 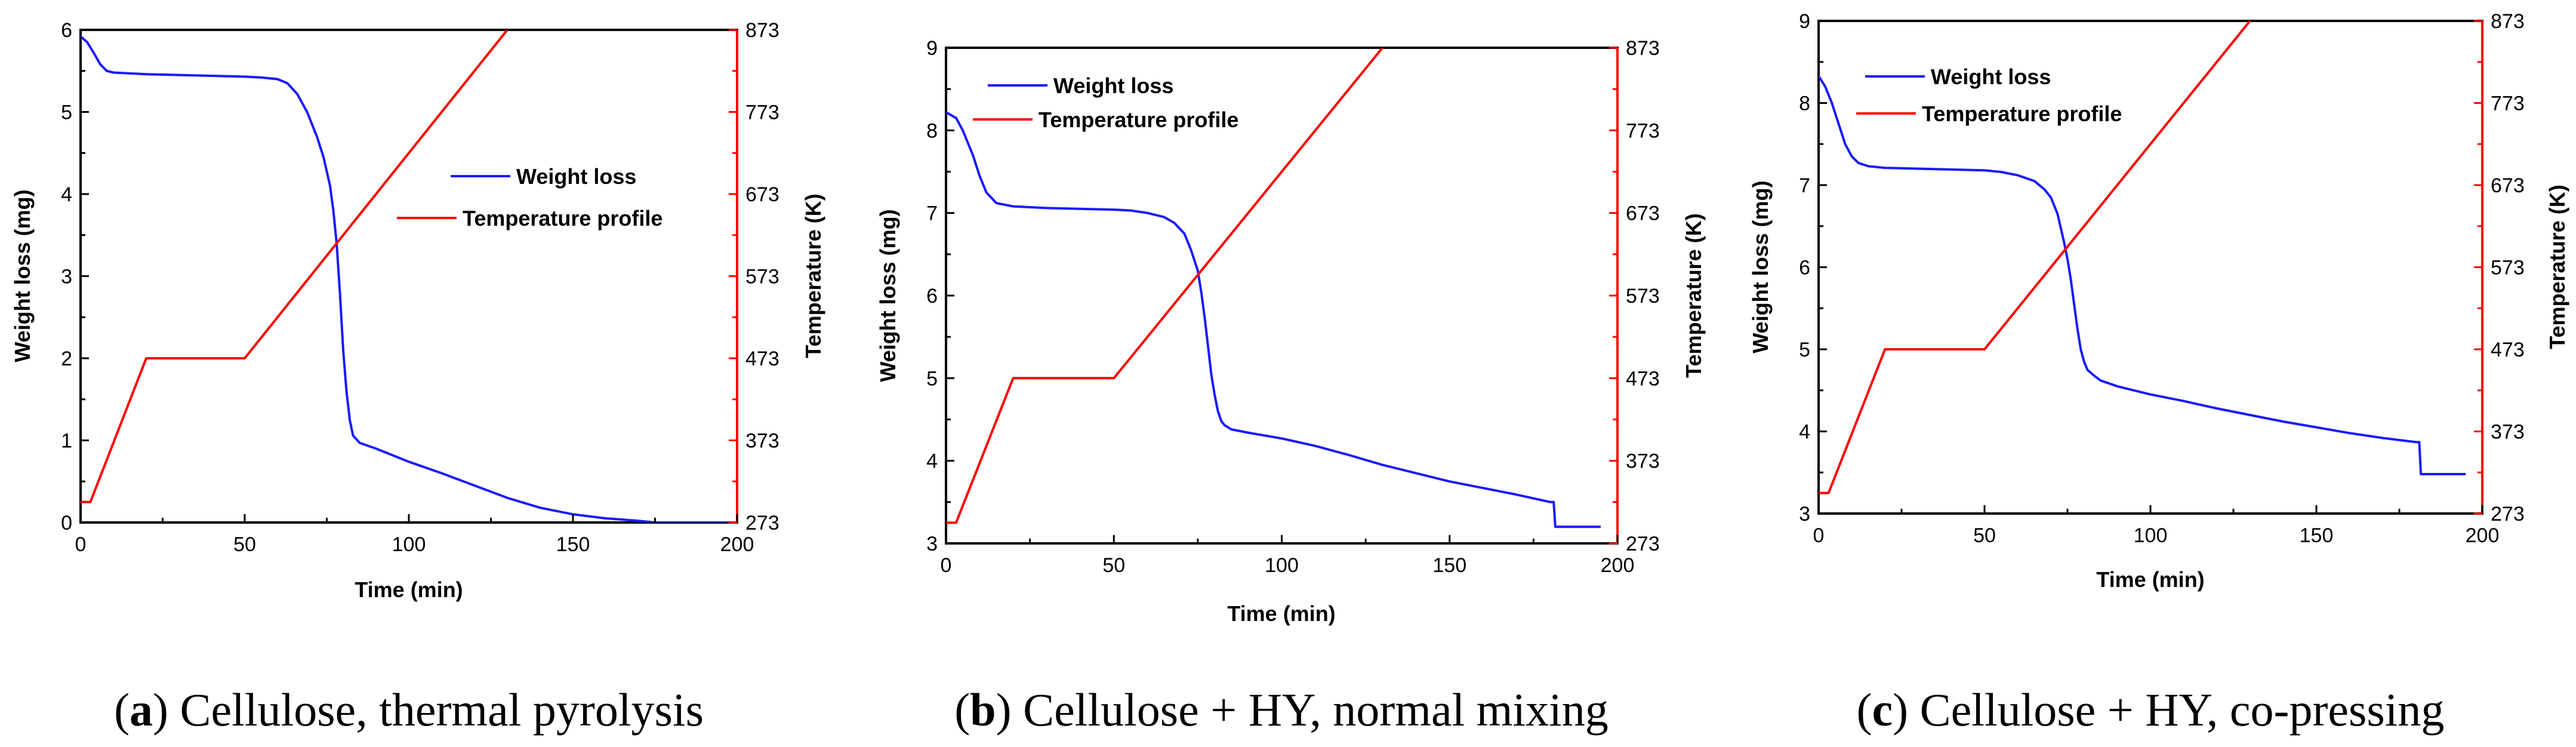 What do you see at coordinates (2151, 710) in the screenshot?
I see `panel-caption: (c) Cellulose + HY, co-pressing` at bounding box center [2151, 710].